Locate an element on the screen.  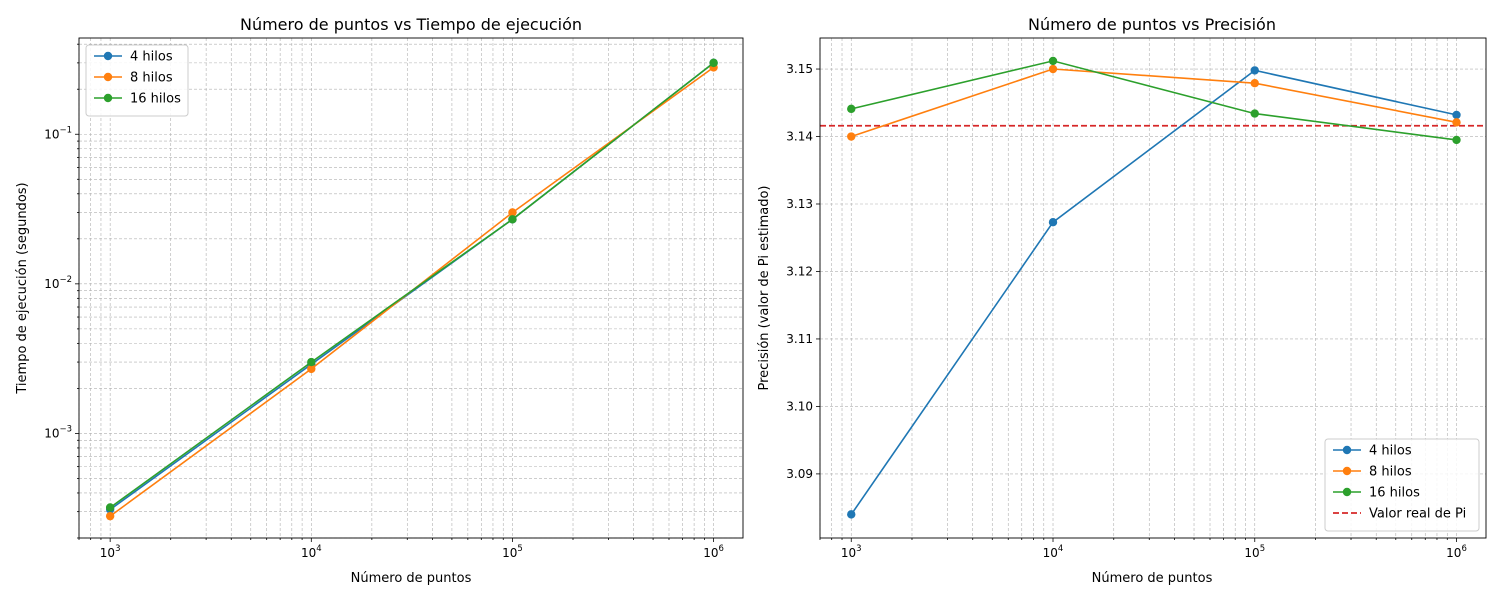
y-tick-label: 3.14 is located at coordinates (799, 137).